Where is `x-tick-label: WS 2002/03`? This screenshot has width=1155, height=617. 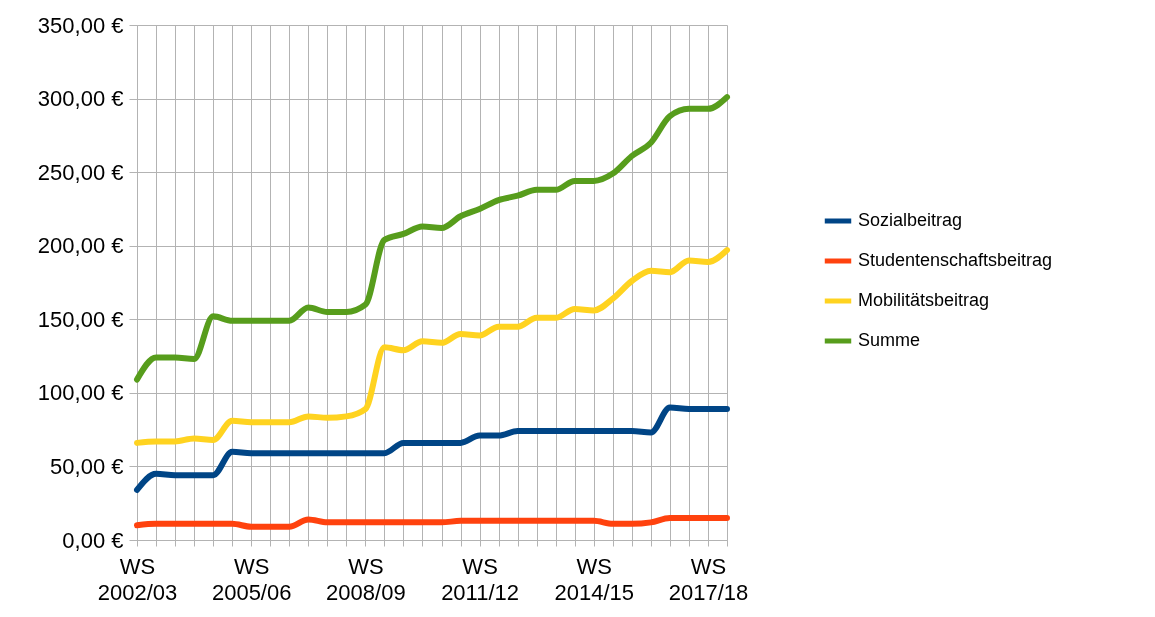 x-tick-label: WS 2002/03 is located at coordinates (137, 579).